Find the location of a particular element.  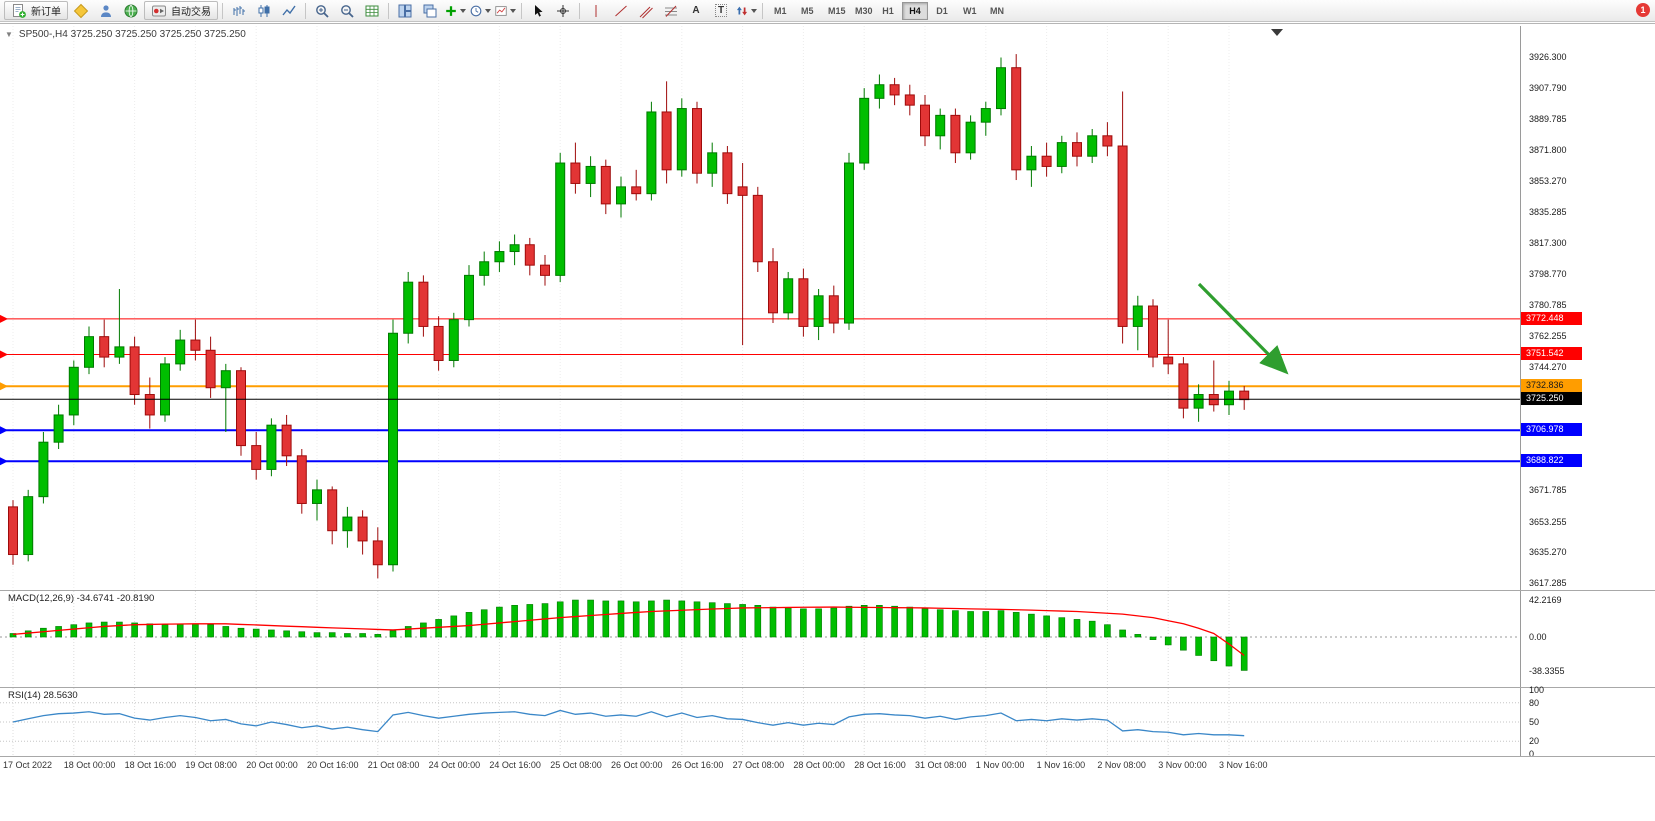

timeframe-mn: MN is located at coordinates (996, 11).